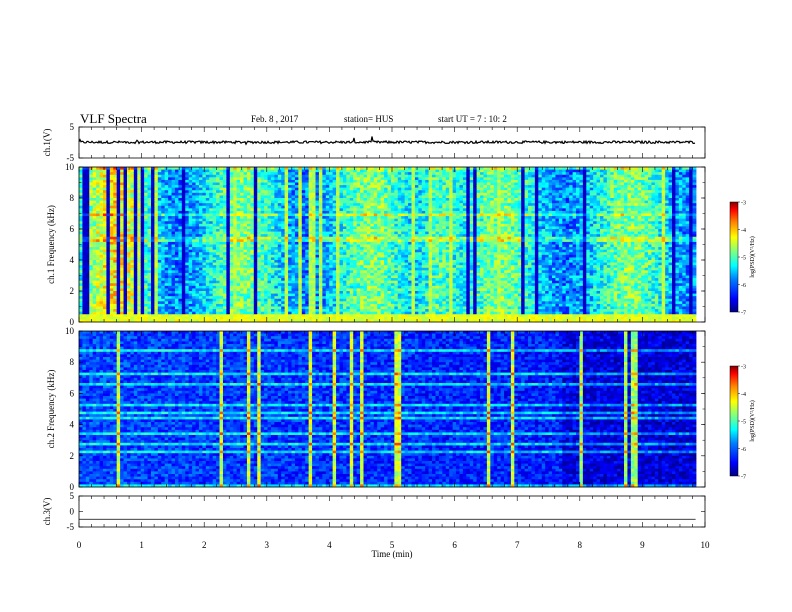 Image resolution: width=792 pixels, height=612 pixels. What do you see at coordinates (72, 322) in the screenshot?
I see `panel-1-ytick-label: 0` at bounding box center [72, 322].